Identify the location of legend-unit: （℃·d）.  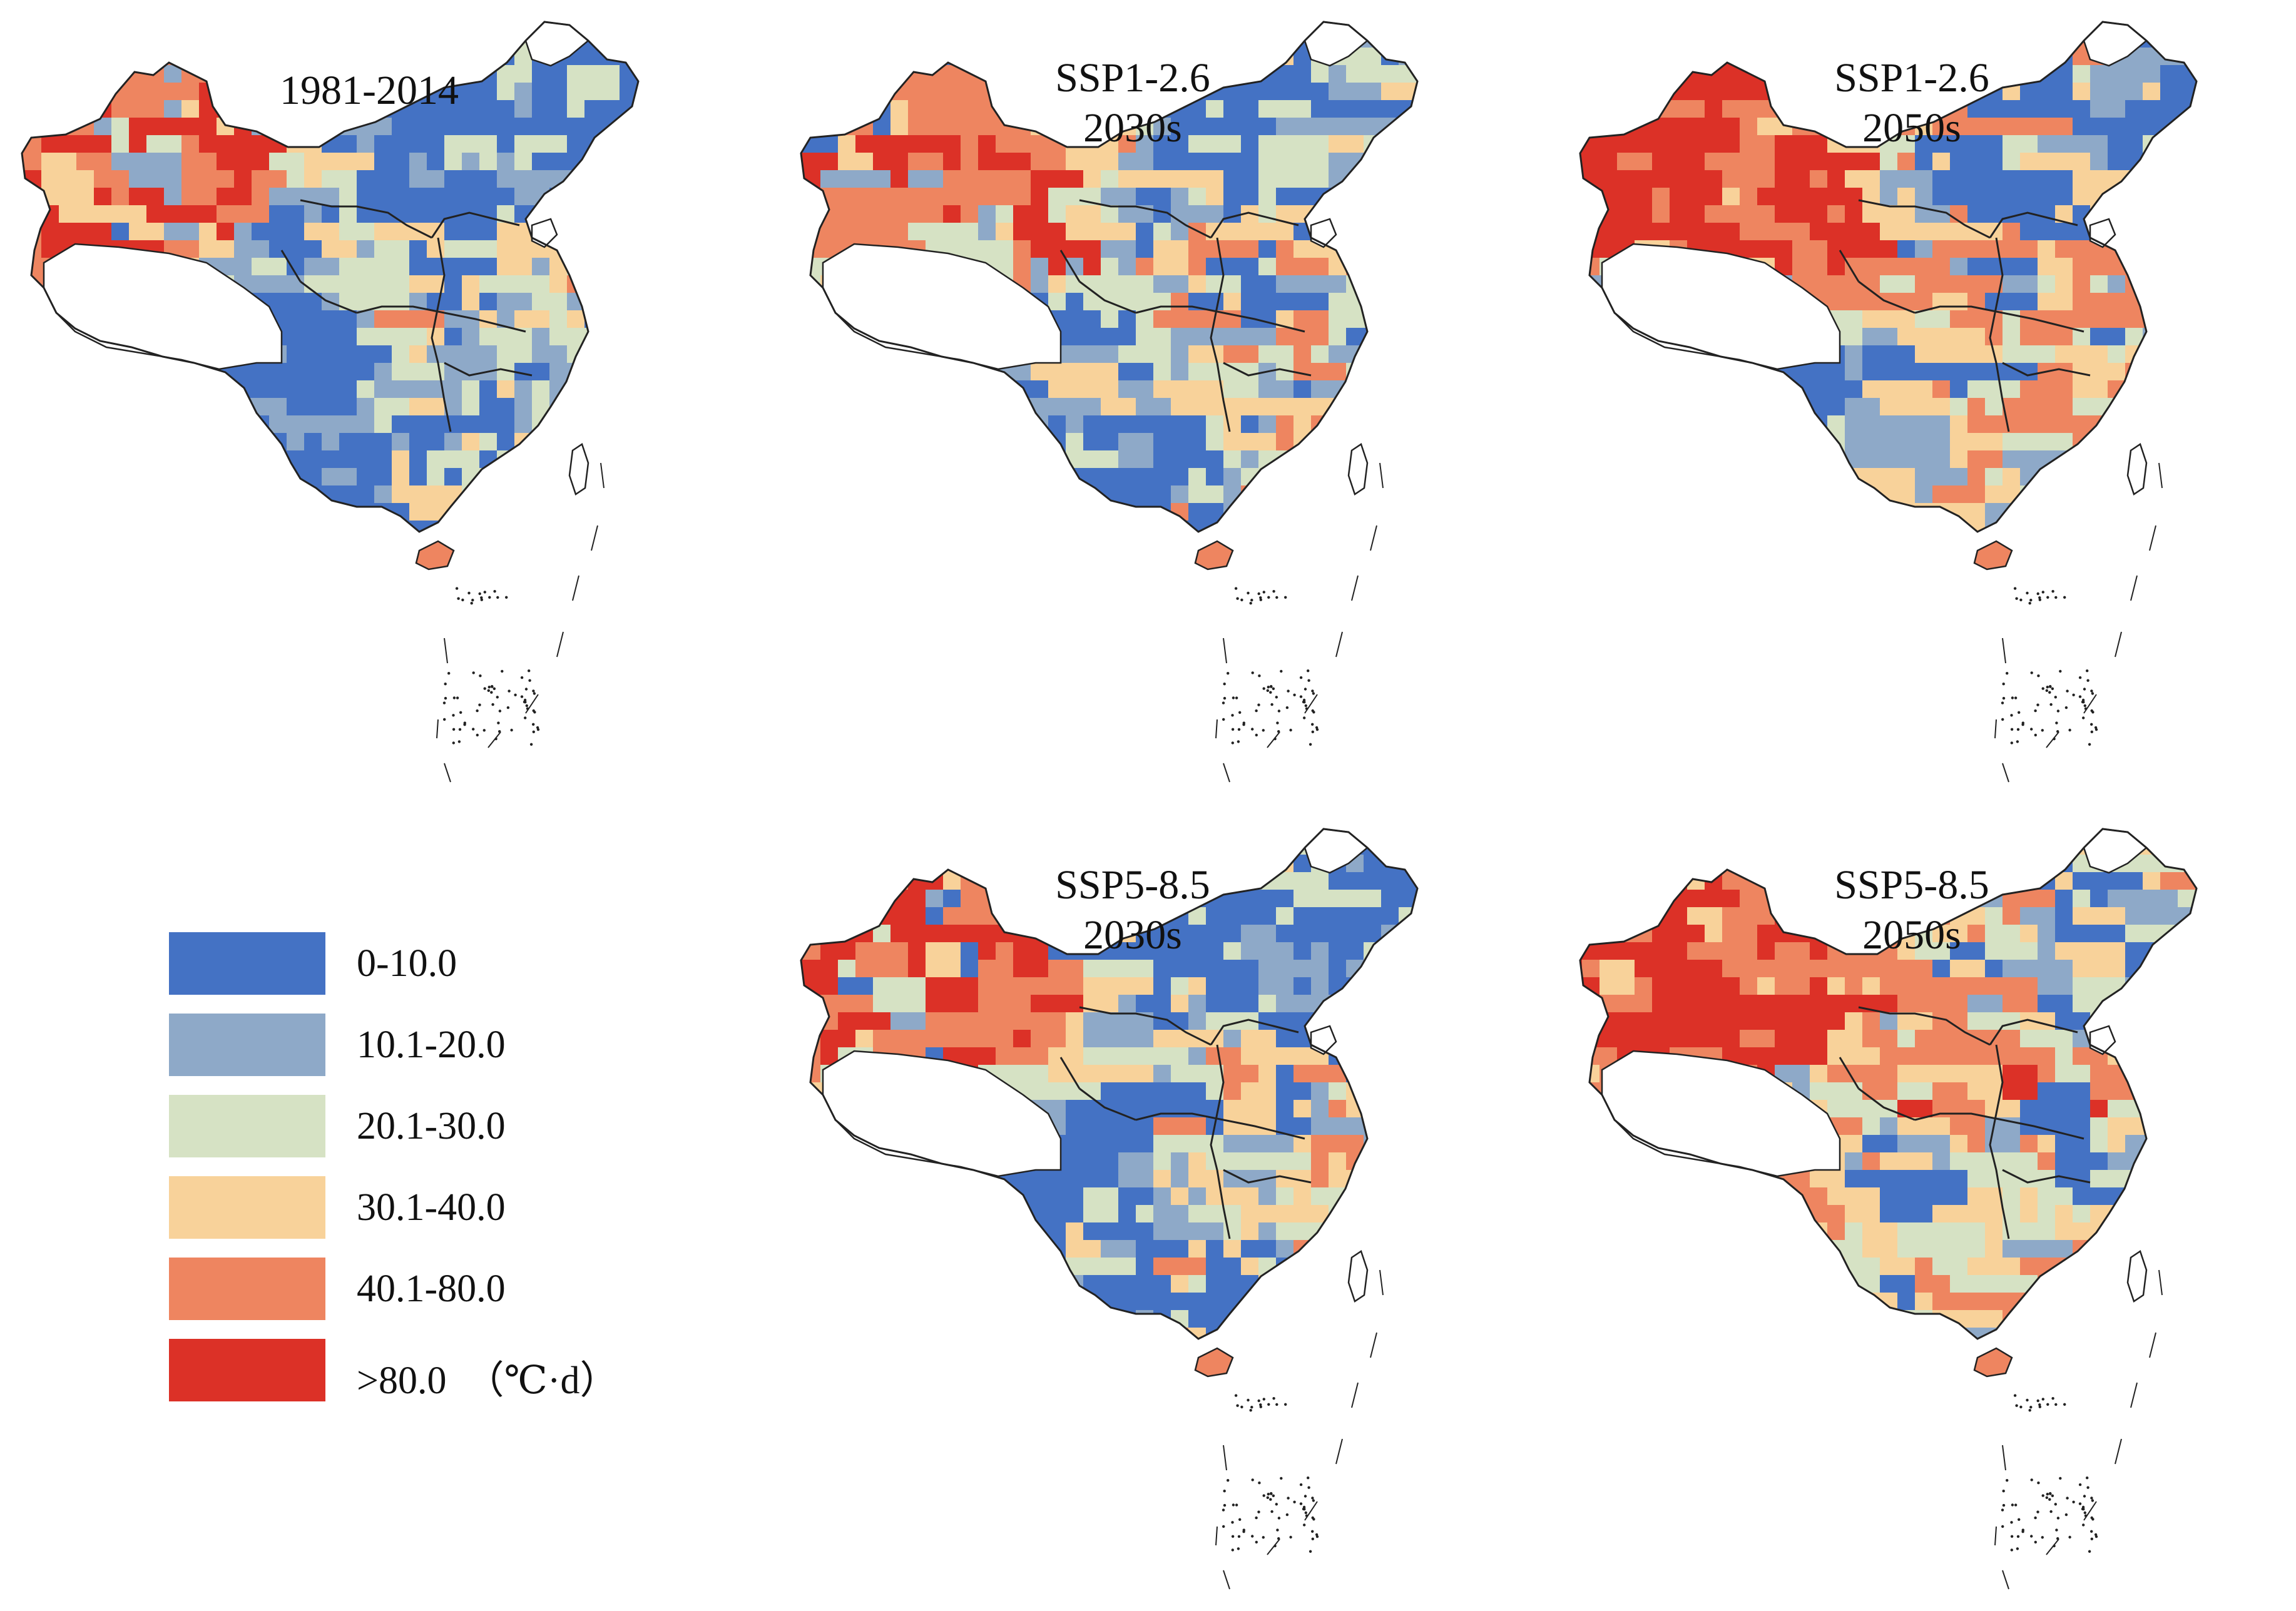
(541, 1381).